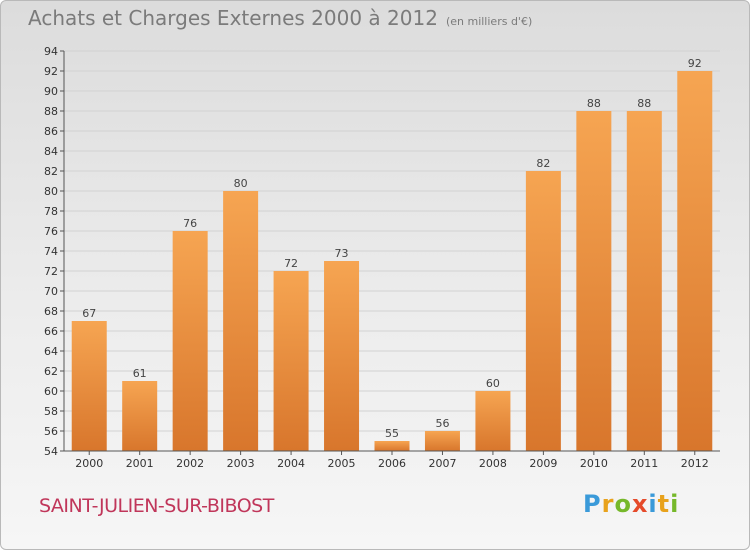 This screenshot has height=550, width=750. Describe the element at coordinates (190, 223) in the screenshot. I see `value-label: 76` at that location.